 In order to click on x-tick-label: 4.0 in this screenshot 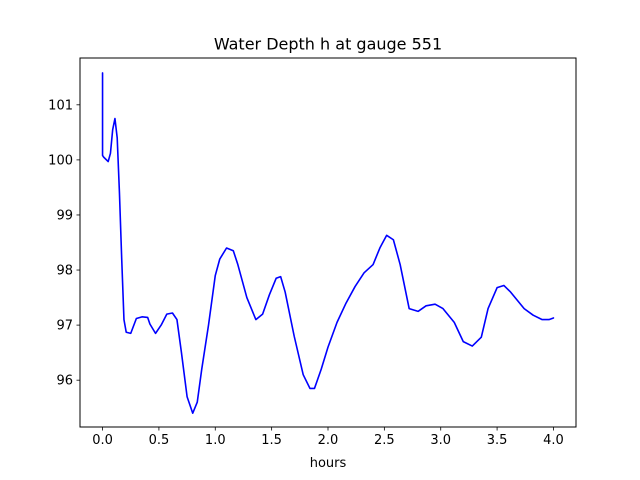, I will do `click(553, 440)`.